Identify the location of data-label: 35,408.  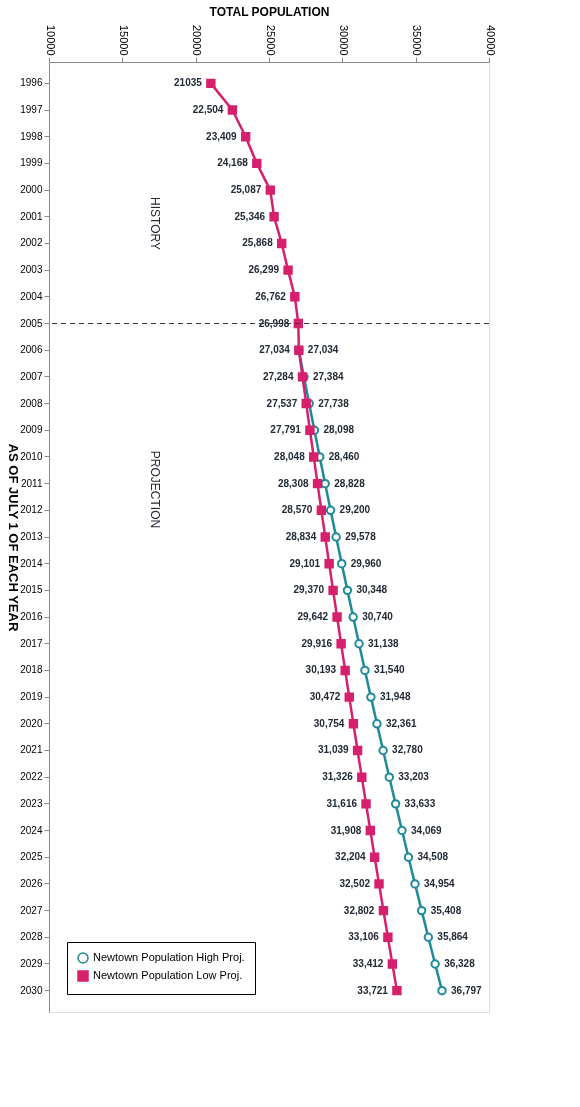
(446, 910).